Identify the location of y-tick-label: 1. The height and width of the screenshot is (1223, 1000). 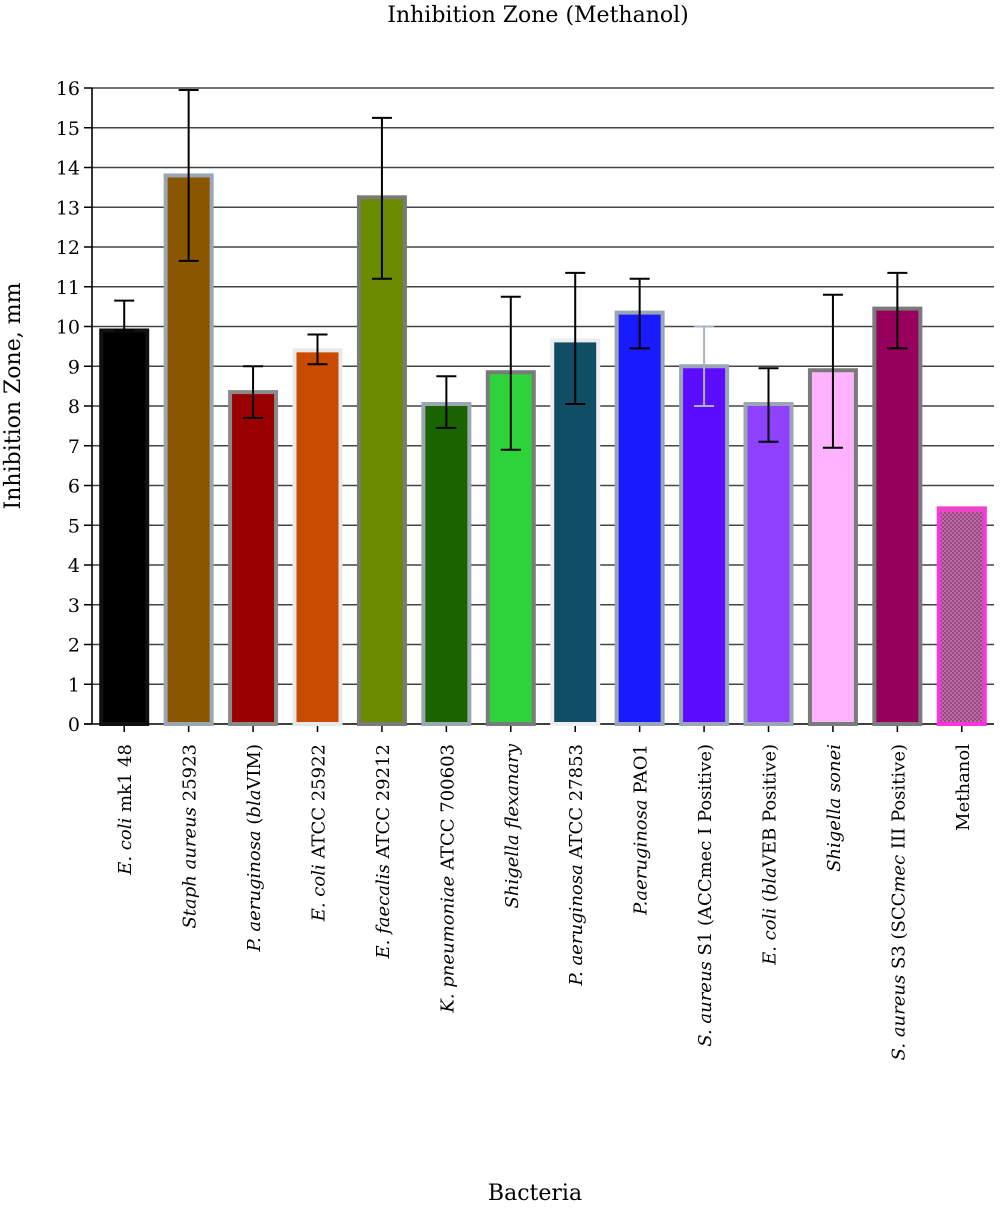
(74, 685).